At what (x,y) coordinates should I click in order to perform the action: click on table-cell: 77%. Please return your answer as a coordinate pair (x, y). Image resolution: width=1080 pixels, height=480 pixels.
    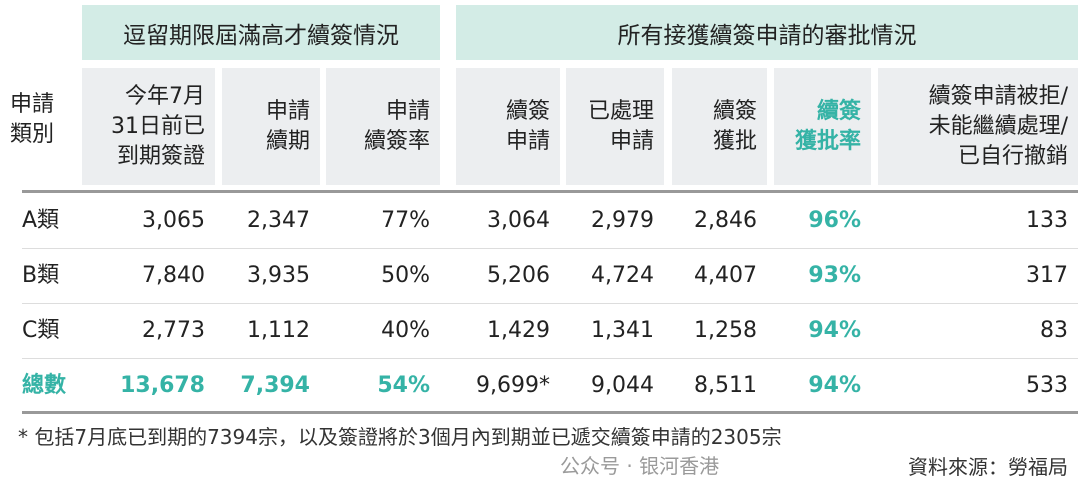
    Looking at the image, I should click on (405, 220).